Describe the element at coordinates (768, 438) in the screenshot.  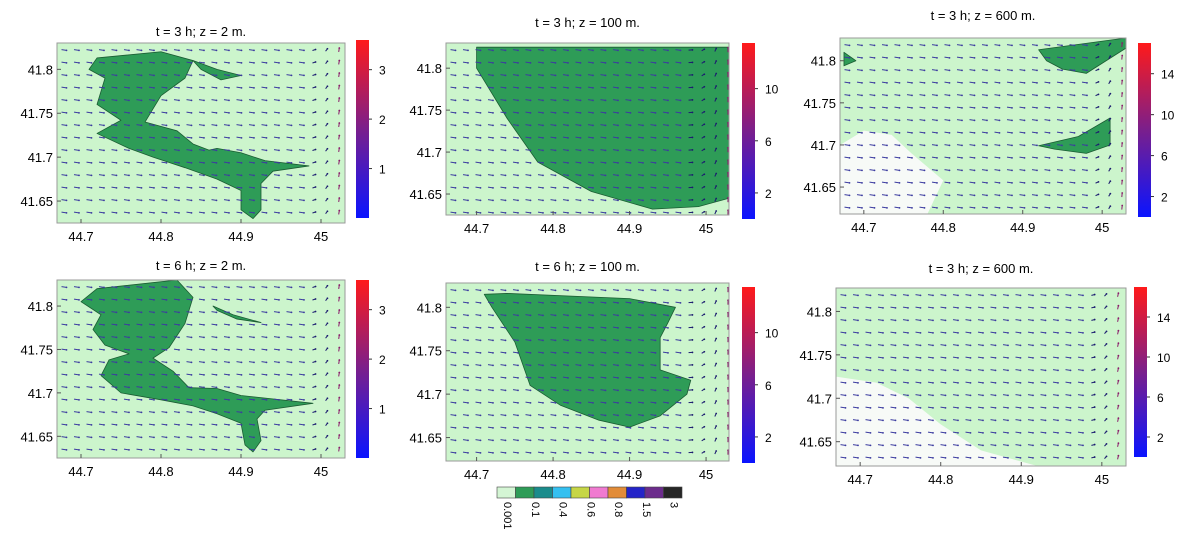
I see `colorbar-tick-label: 2` at that location.